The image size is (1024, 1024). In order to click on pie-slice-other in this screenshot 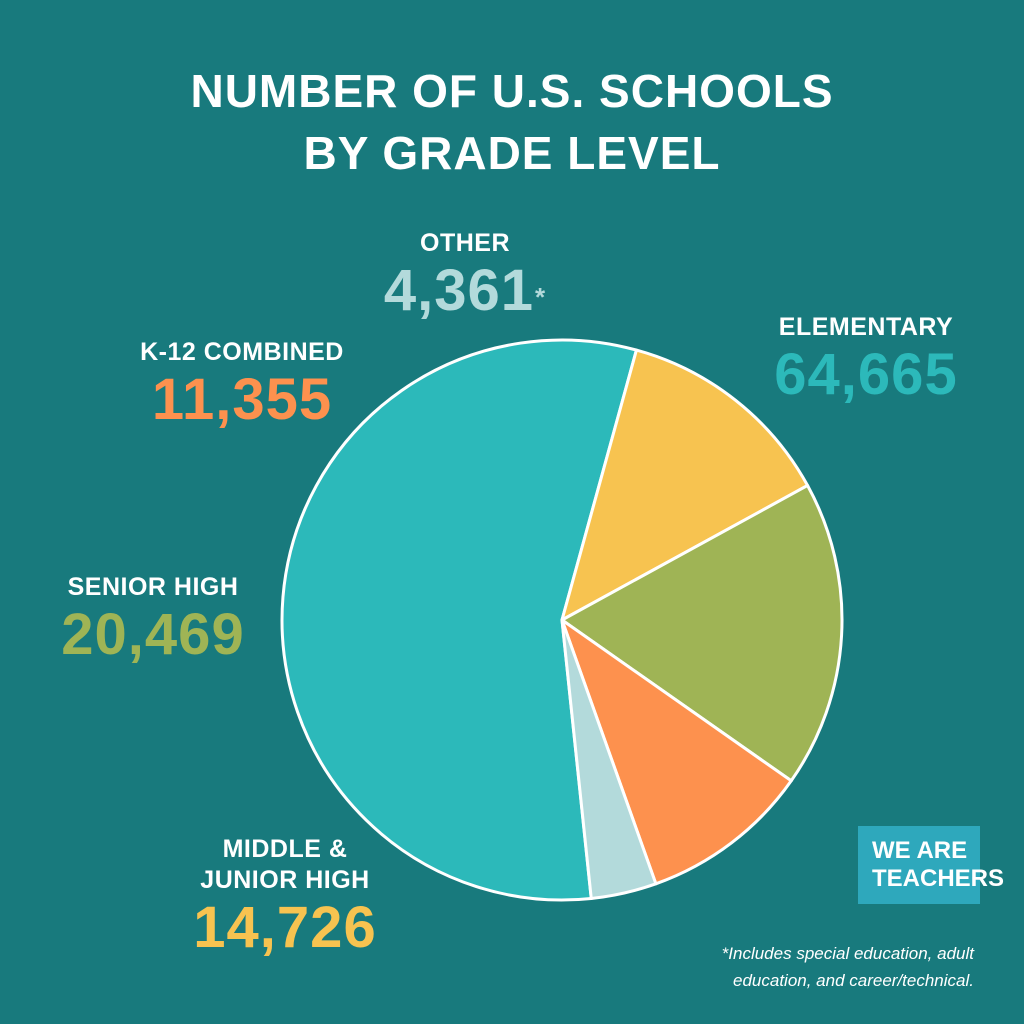, I will do `click(609, 759)`.